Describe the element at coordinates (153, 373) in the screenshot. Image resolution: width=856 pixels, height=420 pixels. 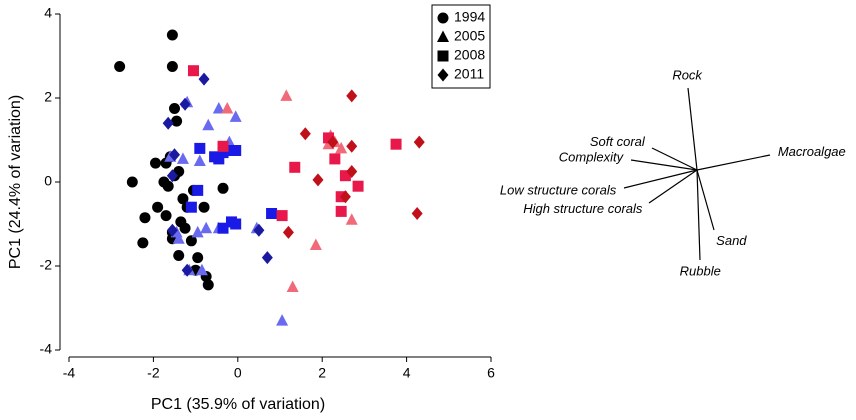
I see `x-tick-label: -2` at that location.